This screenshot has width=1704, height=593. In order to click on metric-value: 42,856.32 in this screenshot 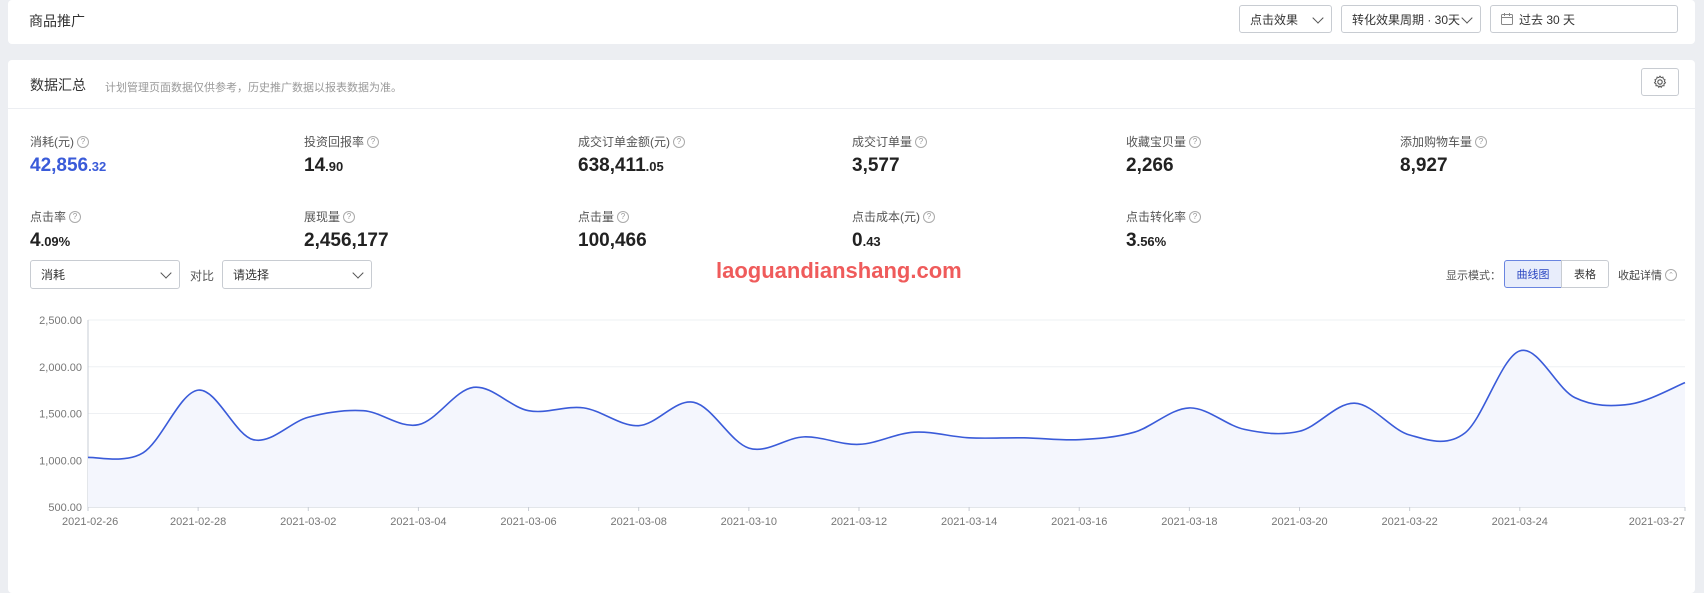, I will do `click(68, 166)`.